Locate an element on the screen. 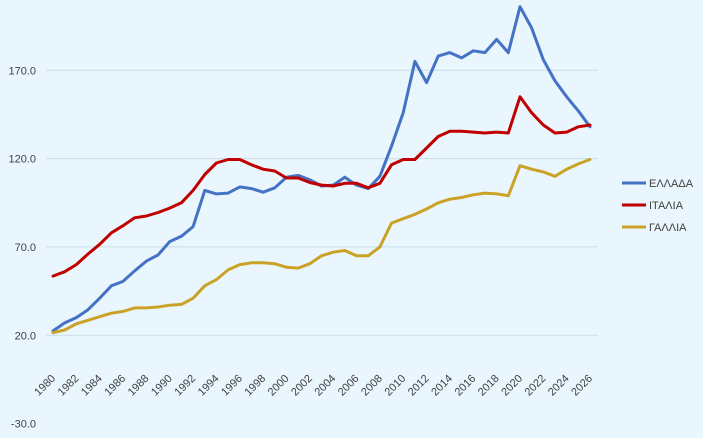  y-axis: 20.0 70.0 120.0 170.0 -30.0 is located at coordinates (22, 247).